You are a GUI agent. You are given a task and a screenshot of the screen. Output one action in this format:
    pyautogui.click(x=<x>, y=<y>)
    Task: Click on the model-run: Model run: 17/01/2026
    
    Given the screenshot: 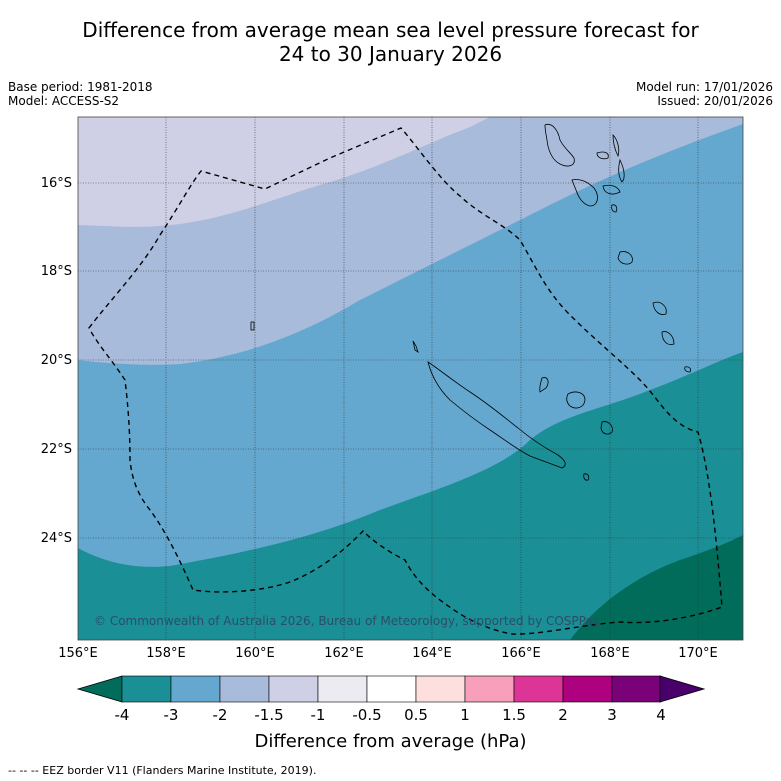 What is the action you would take?
    pyautogui.click(x=704, y=87)
    